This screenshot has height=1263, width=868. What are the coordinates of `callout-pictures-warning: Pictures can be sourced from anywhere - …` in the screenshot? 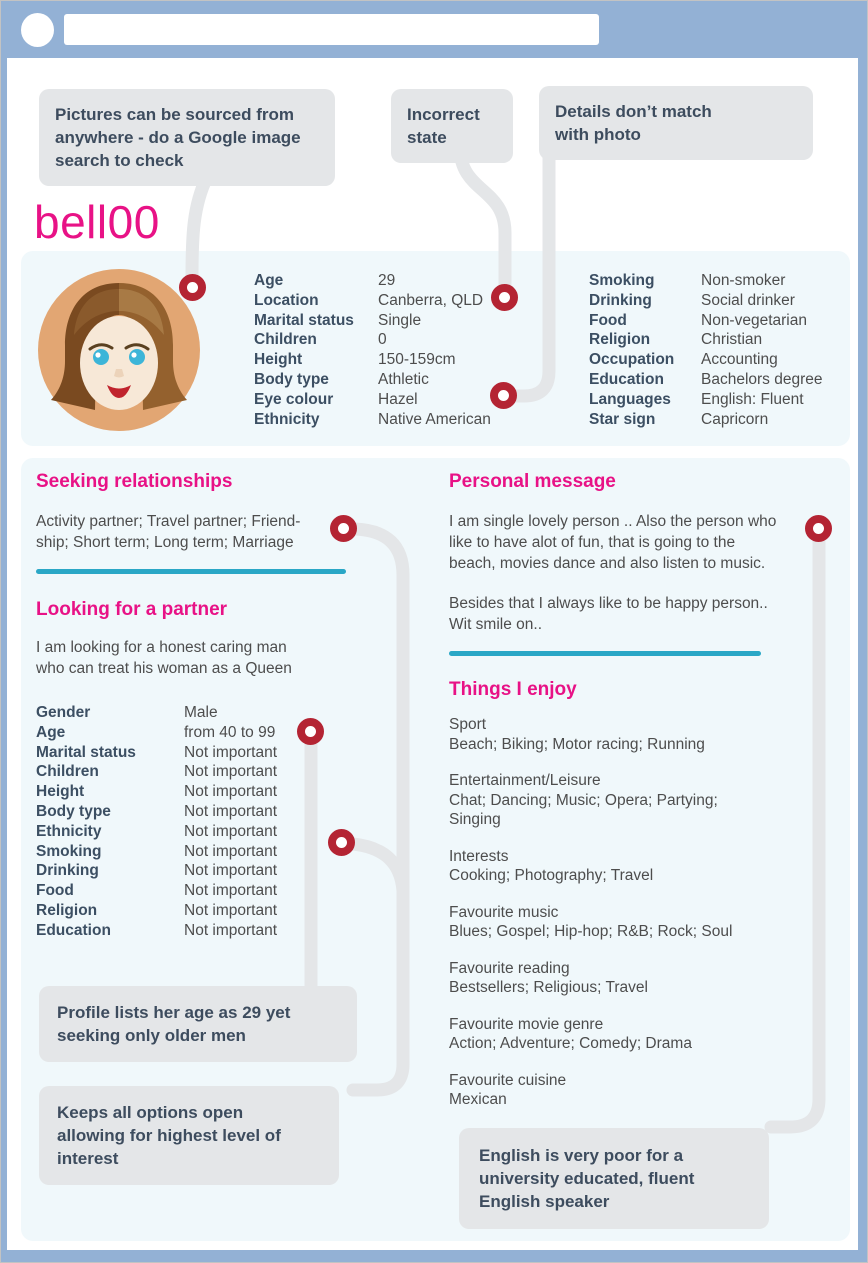 It's located at (187, 137).